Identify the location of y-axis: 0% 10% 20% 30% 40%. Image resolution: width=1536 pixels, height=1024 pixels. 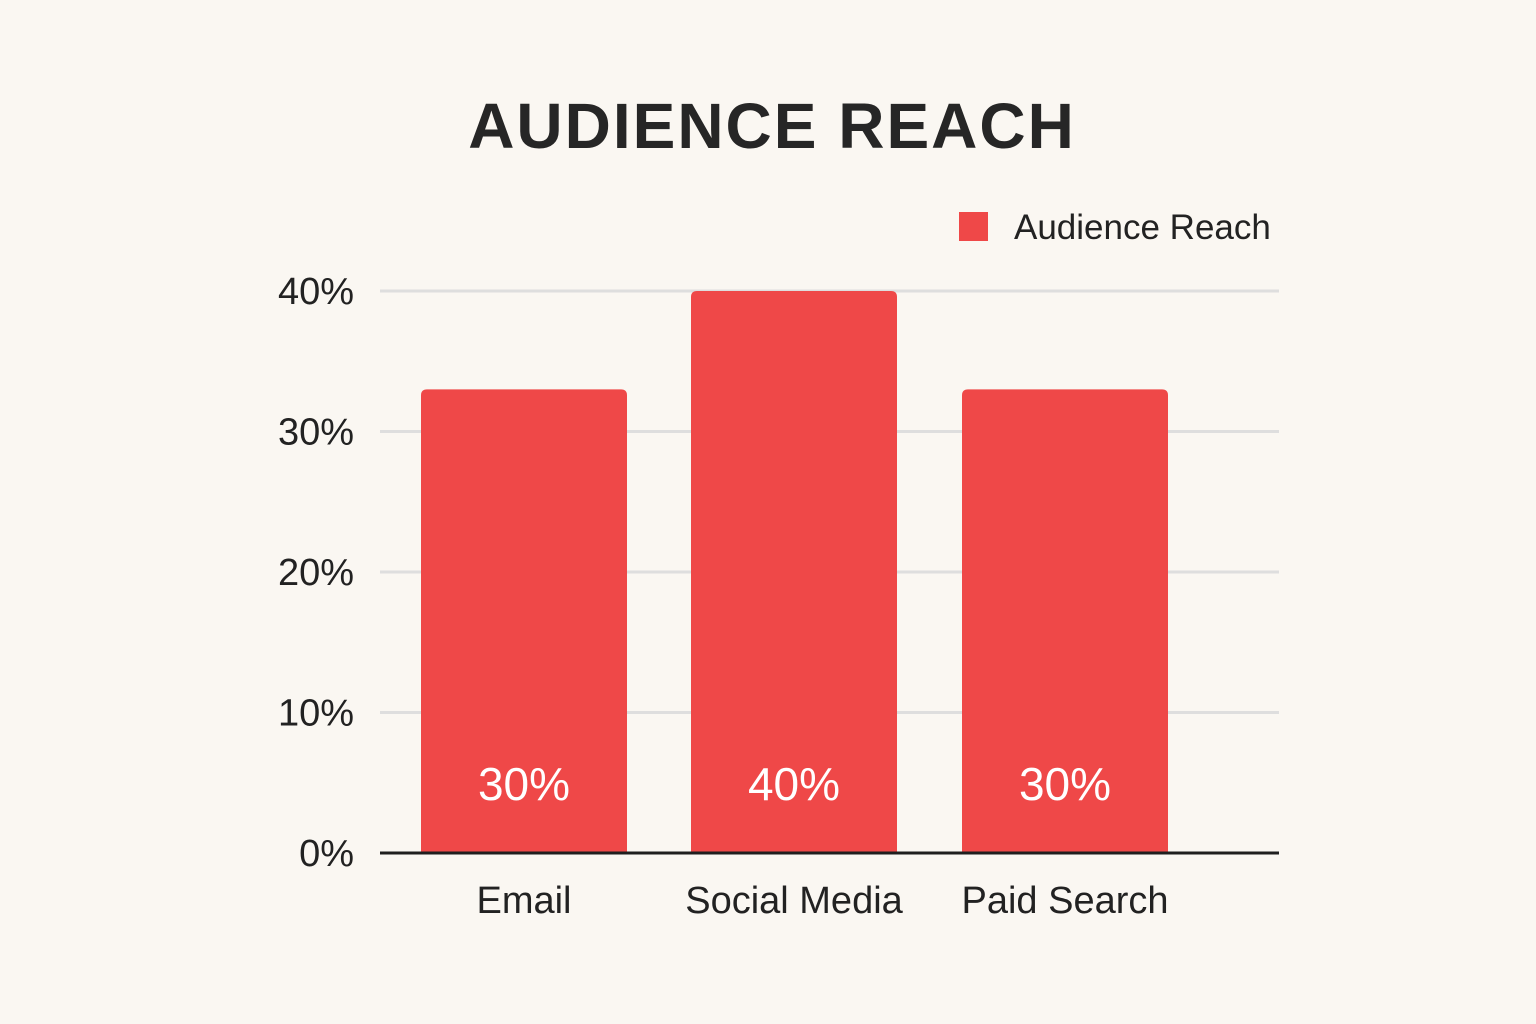
(316, 573).